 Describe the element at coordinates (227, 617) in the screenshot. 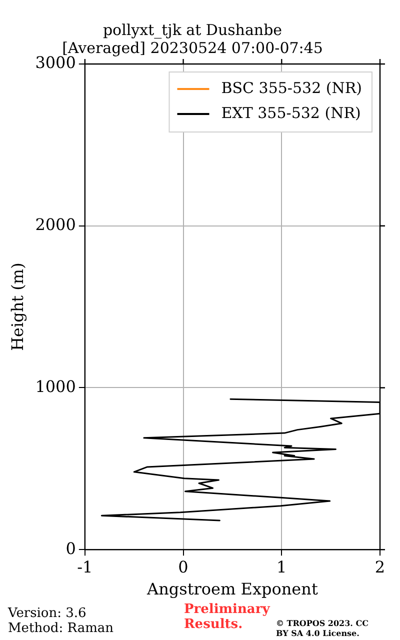

I see `text: Preliminary Results.` at that location.